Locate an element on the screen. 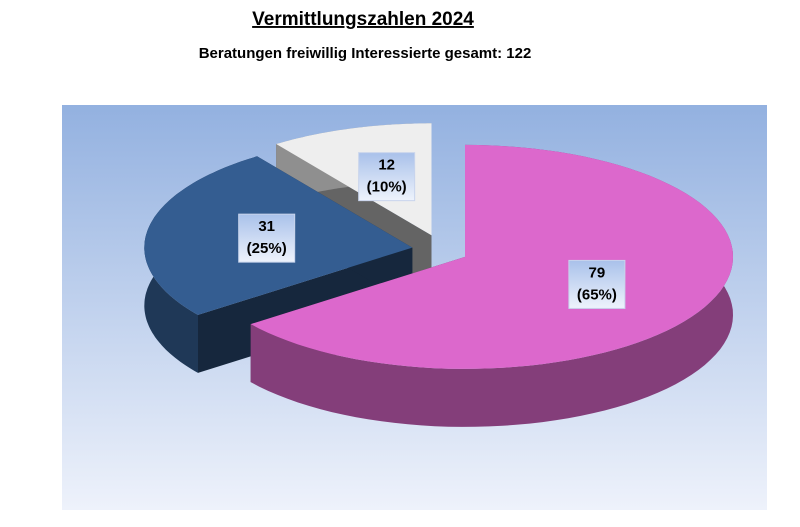 Image resolution: width=800 pixels, height=527 pixels. data-label: 79 is located at coordinates (597, 272).